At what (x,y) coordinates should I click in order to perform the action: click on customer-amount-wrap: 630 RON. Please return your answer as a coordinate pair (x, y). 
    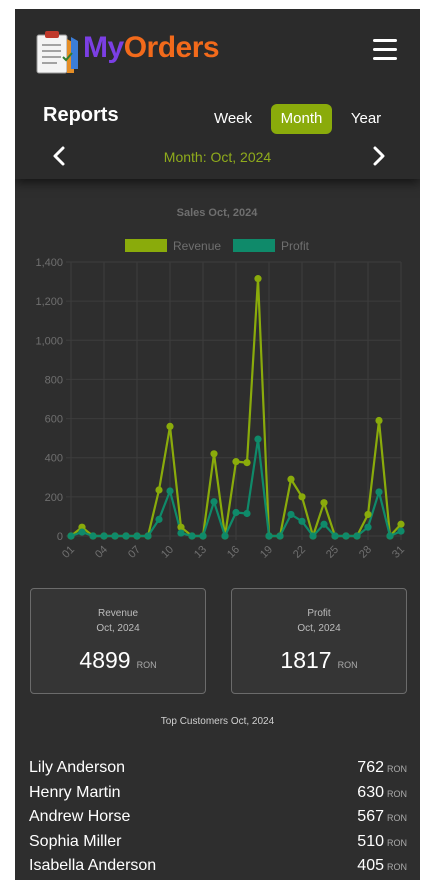
    Looking at the image, I should click on (382, 793).